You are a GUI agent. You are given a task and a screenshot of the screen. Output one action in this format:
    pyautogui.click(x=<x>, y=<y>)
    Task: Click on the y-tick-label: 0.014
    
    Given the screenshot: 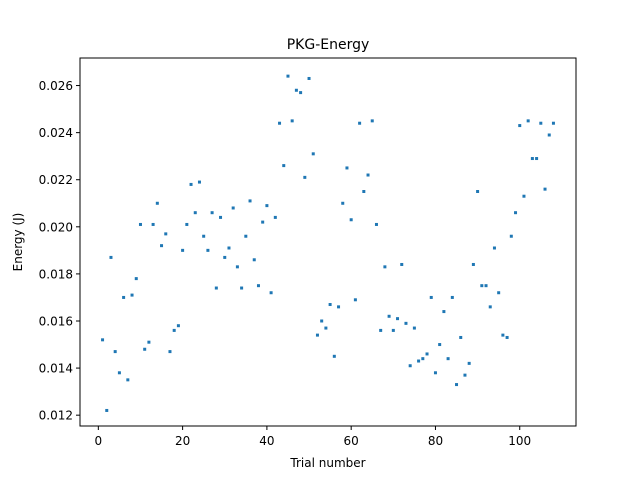 What is the action you would take?
    pyautogui.click(x=56, y=369)
    